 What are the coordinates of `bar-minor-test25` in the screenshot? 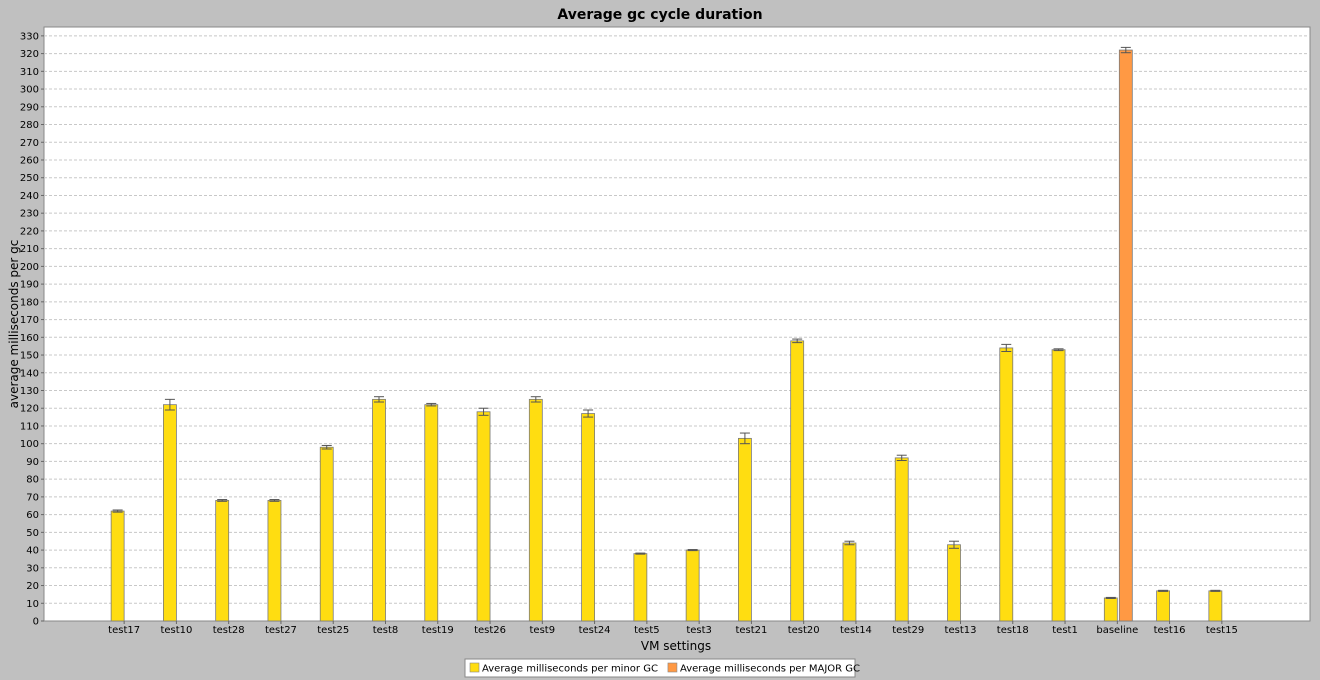 It's located at (326, 534).